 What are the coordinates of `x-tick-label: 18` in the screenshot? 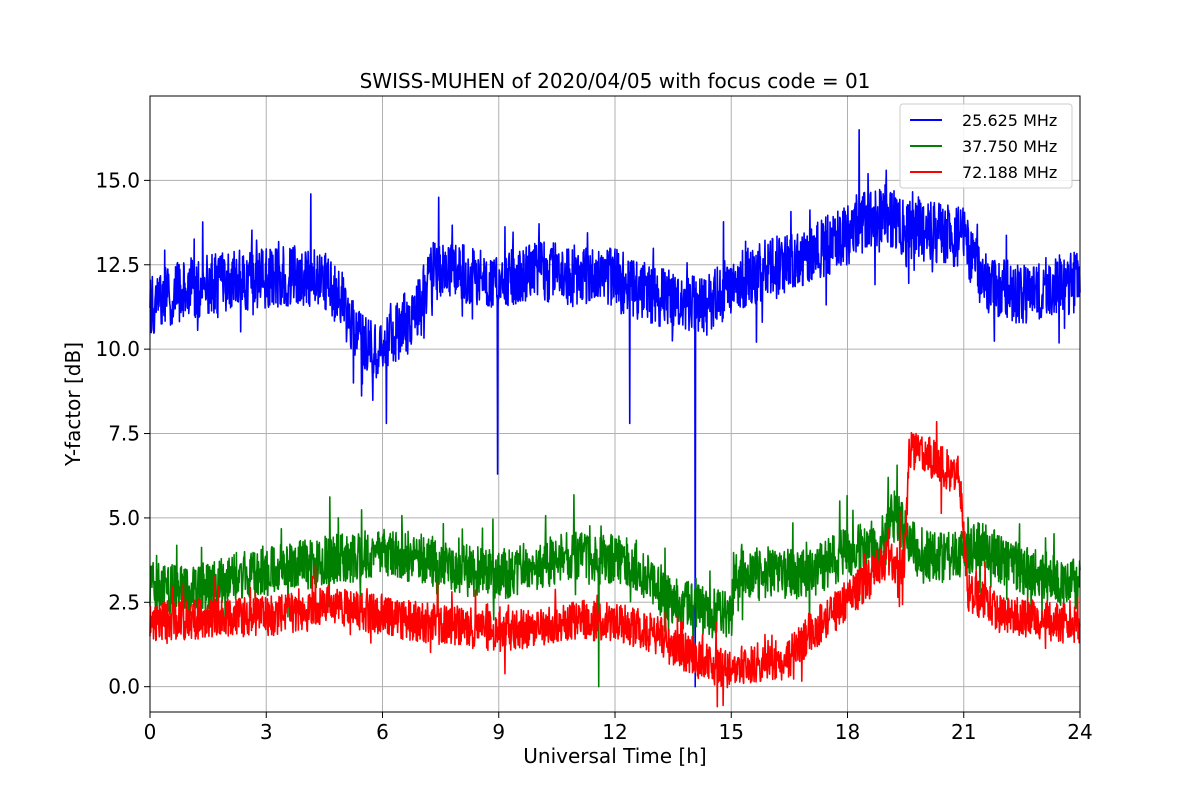 It's located at (847, 732).